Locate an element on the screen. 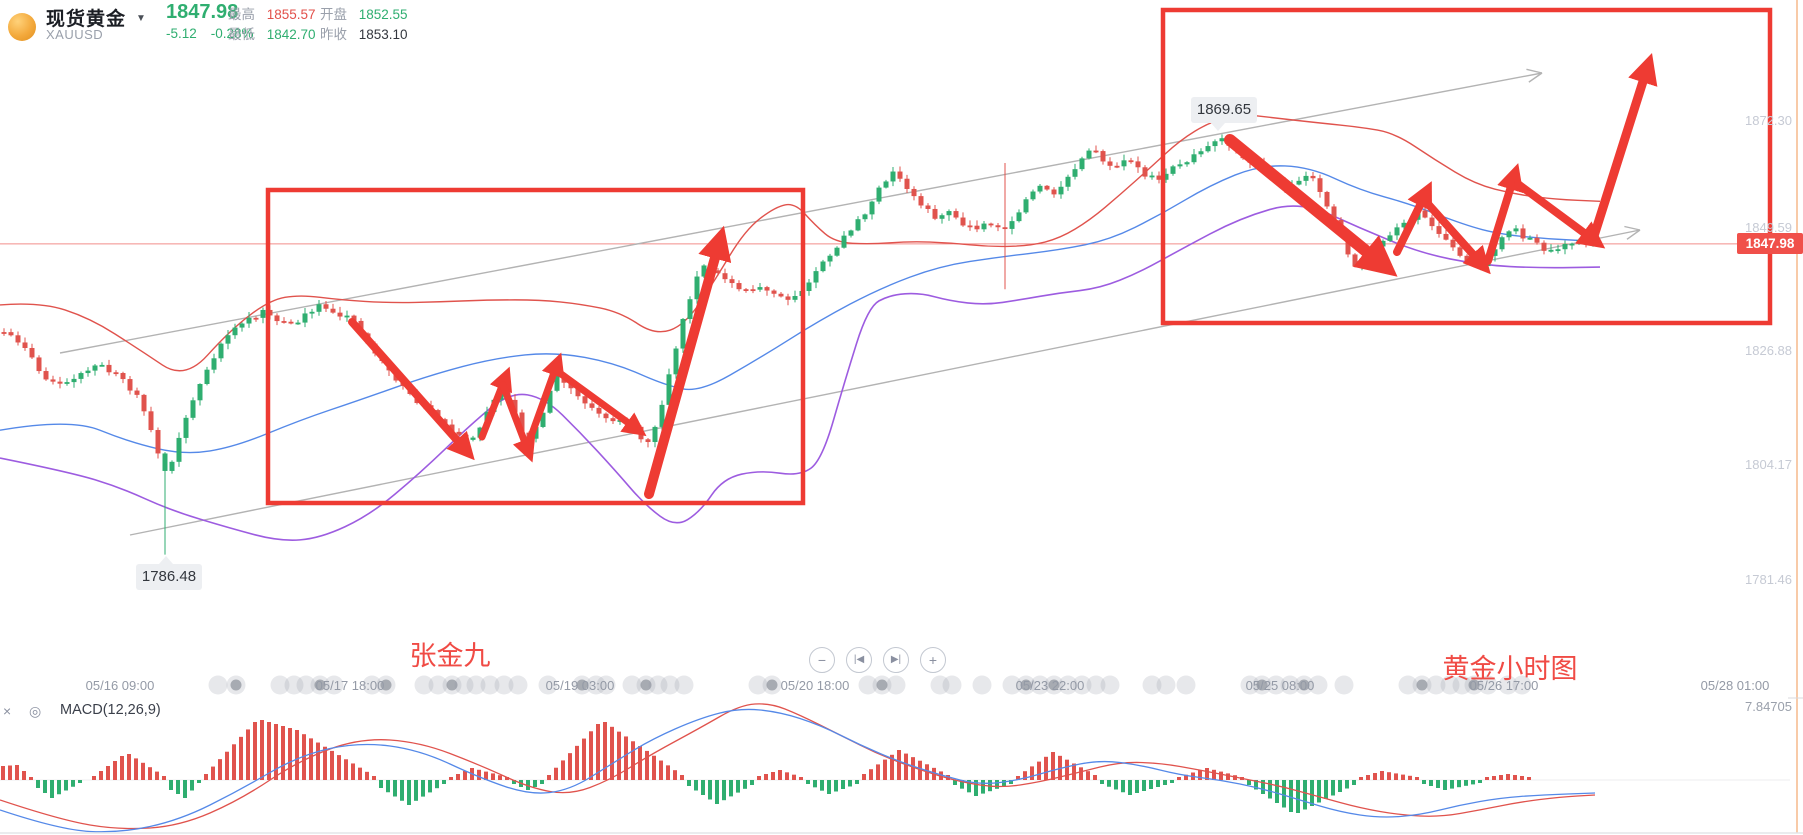  stat-prev-close-value: 1853.10 is located at coordinates (383, 34).